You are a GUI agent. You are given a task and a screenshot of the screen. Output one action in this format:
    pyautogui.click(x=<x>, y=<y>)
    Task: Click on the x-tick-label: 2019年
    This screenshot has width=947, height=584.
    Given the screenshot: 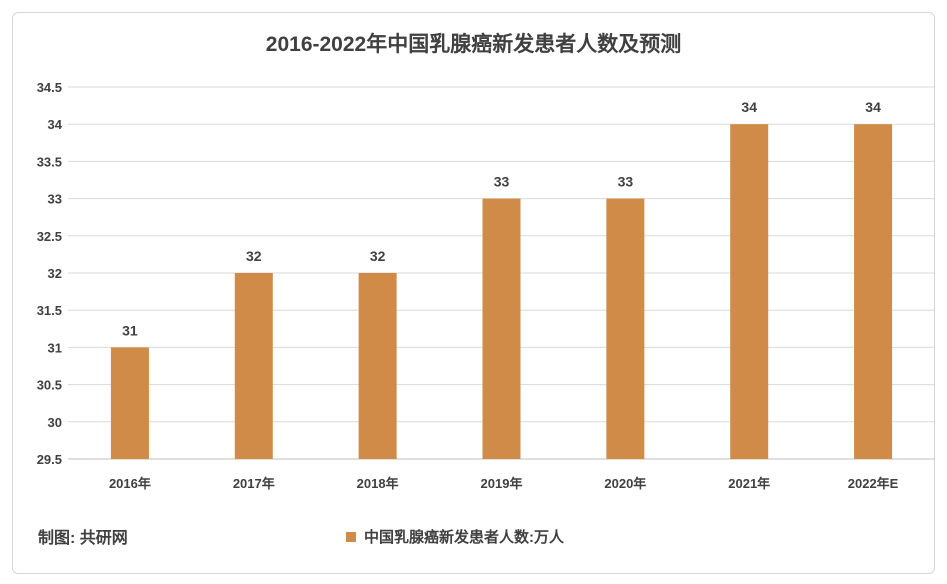 What is the action you would take?
    pyautogui.click(x=502, y=483)
    